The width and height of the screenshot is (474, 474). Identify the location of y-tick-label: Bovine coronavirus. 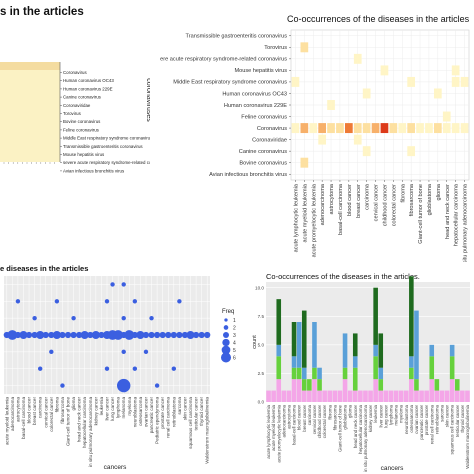
(263, 163).